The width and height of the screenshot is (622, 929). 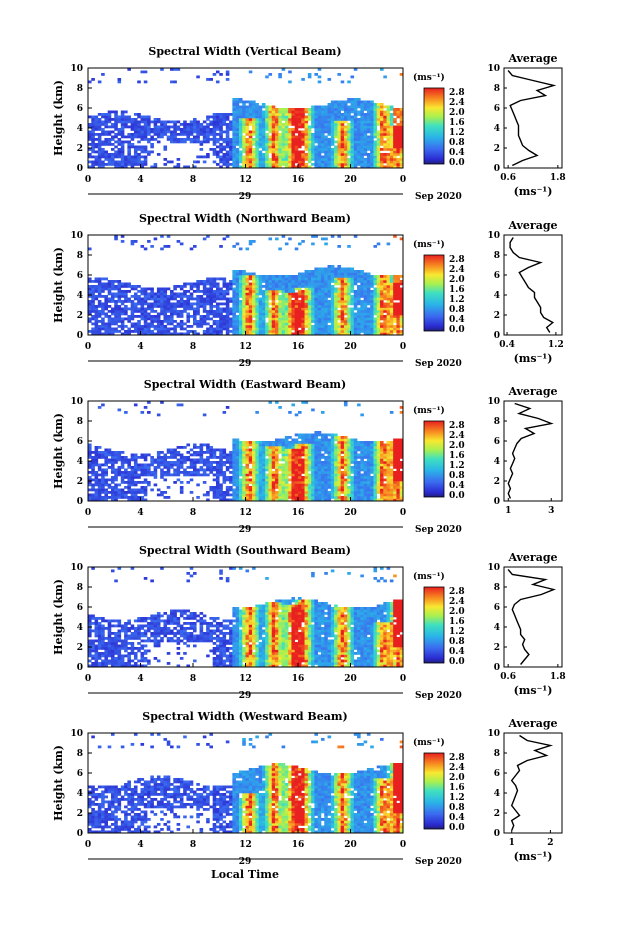 What do you see at coordinates (556, 345) in the screenshot?
I see `profile-x-tick-label: 1.2` at bounding box center [556, 345].